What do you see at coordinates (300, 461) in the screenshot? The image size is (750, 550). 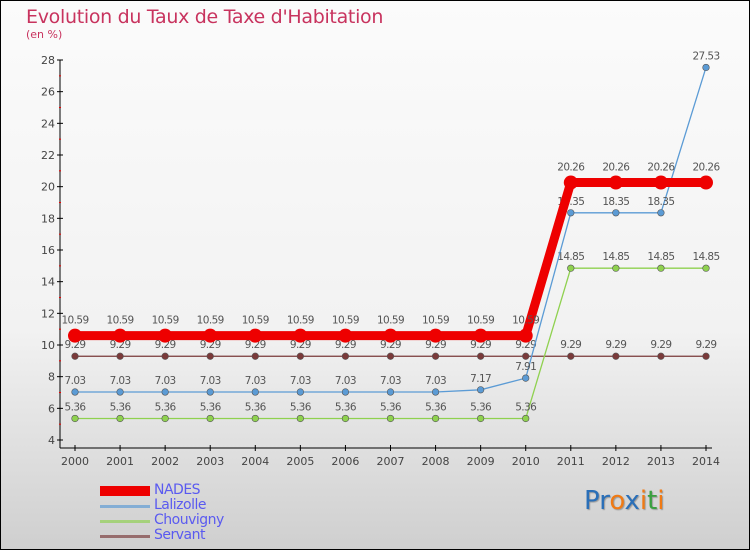 I see `x-tick-label: 2005` at bounding box center [300, 461].